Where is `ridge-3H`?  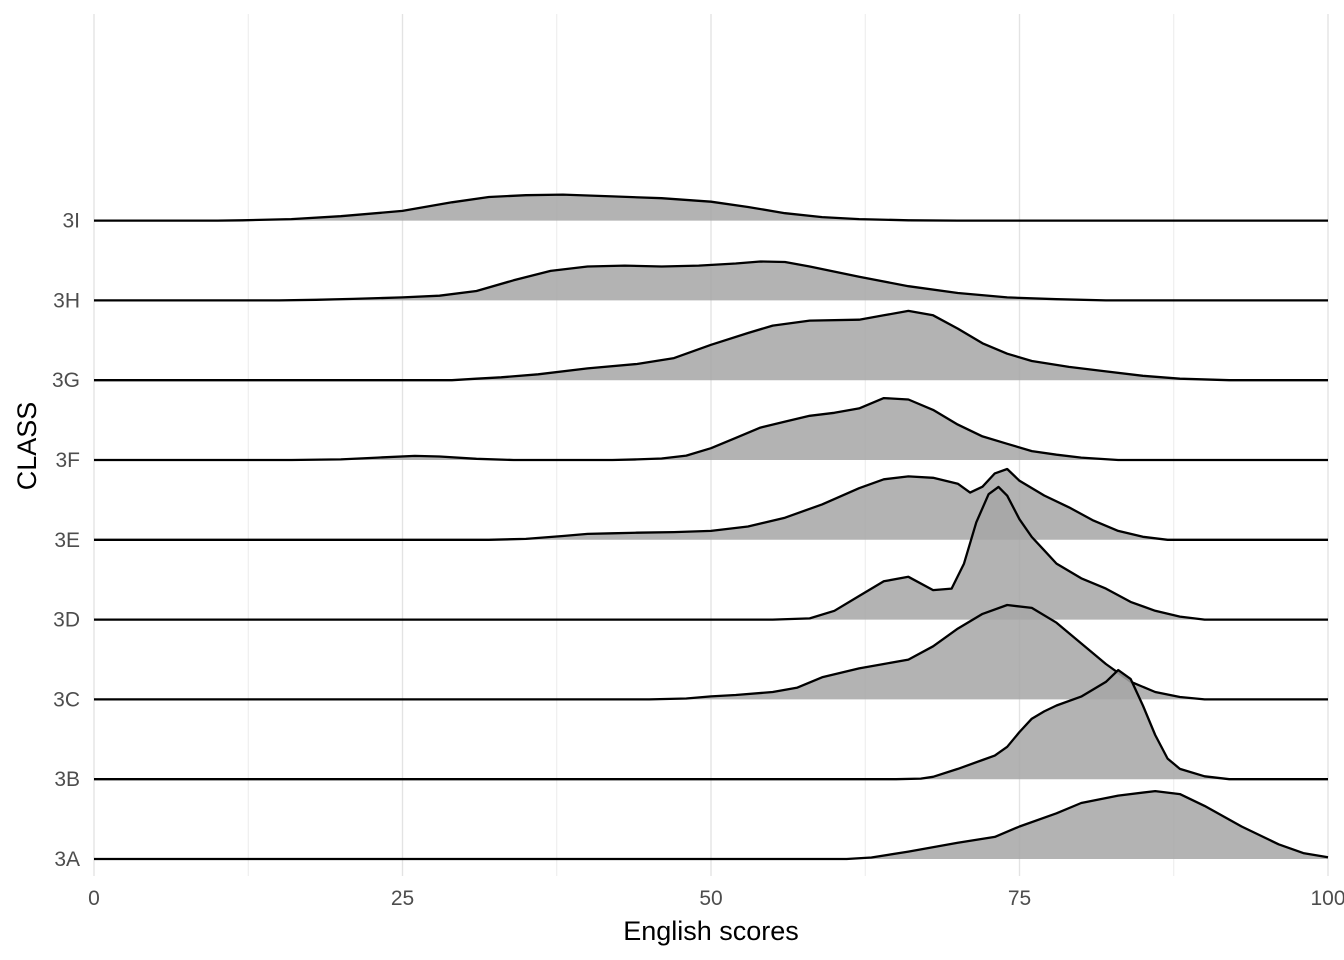
ridge-3H is located at coordinates (711, 281).